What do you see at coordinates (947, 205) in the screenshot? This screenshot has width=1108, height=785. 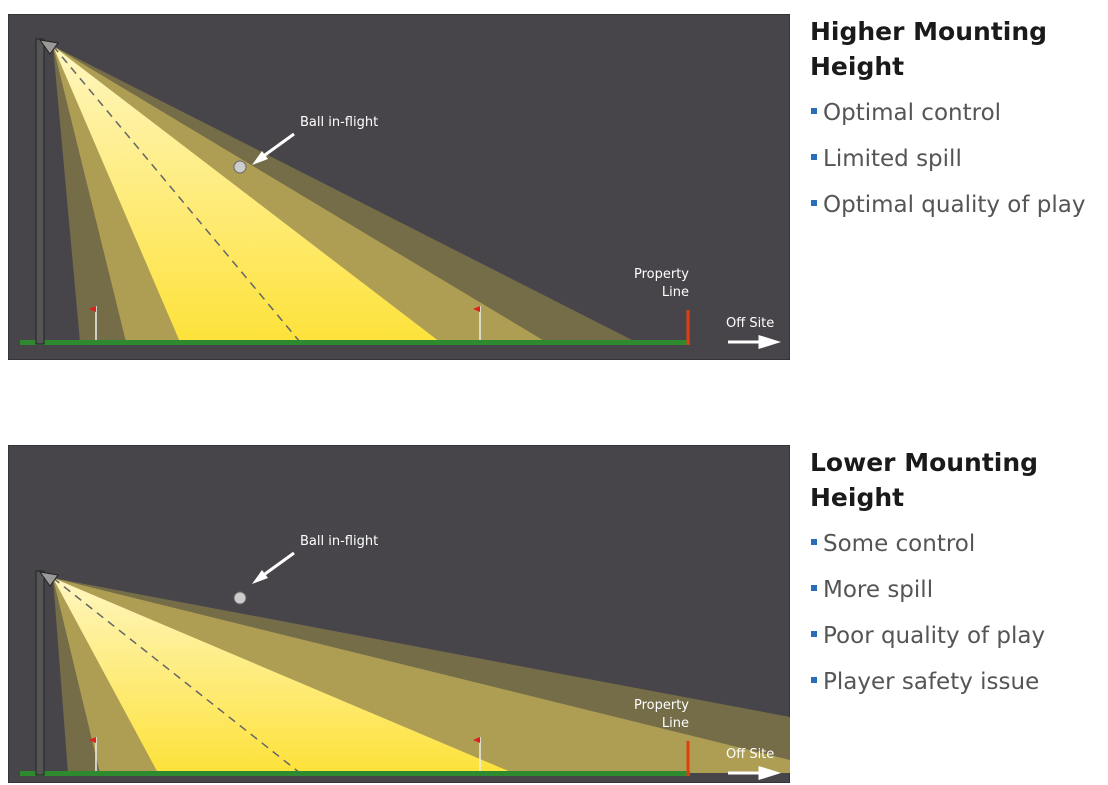 I see `bullet-item: Optimal quality of play` at bounding box center [947, 205].